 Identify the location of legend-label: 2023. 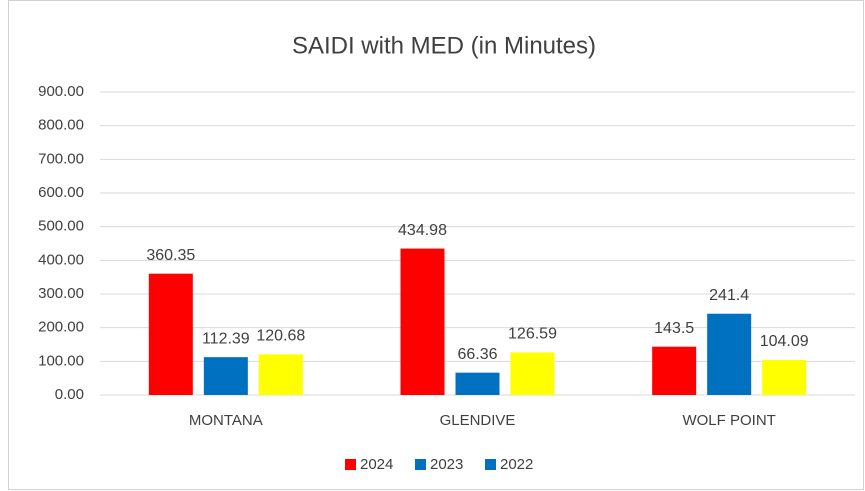
(446, 464).